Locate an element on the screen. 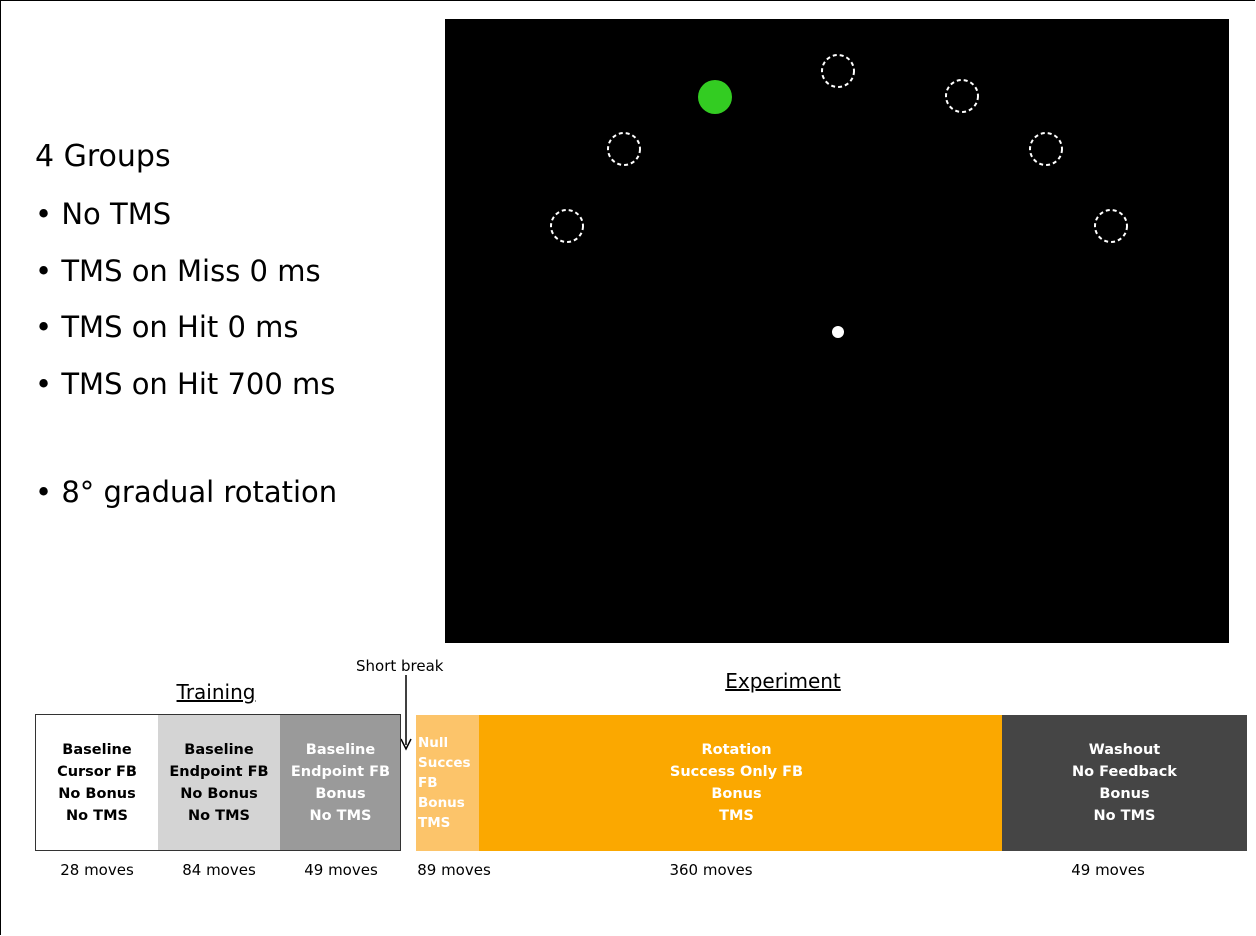  active-target is located at coordinates (715, 97).